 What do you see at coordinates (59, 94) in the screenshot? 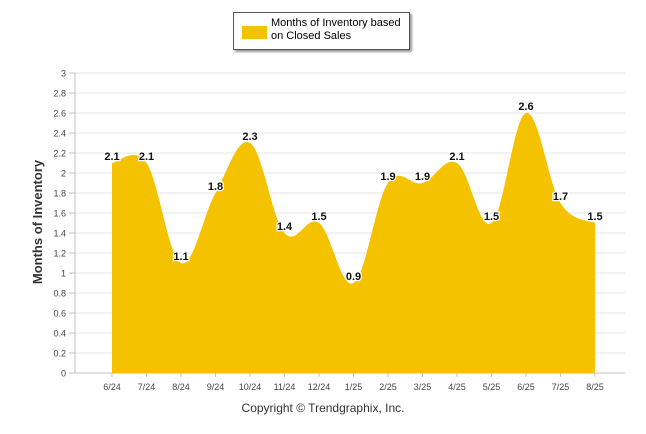
I see `y-tick-label: 2.8` at bounding box center [59, 94].